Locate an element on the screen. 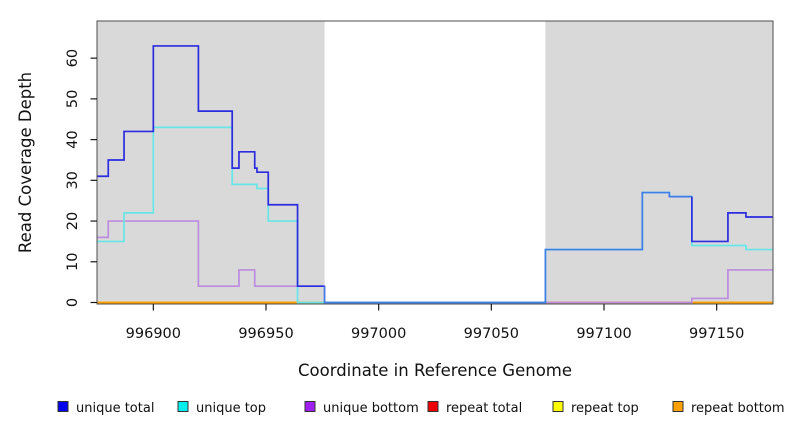 The height and width of the screenshot is (432, 792). y-tick-label: 30 is located at coordinates (73, 180).